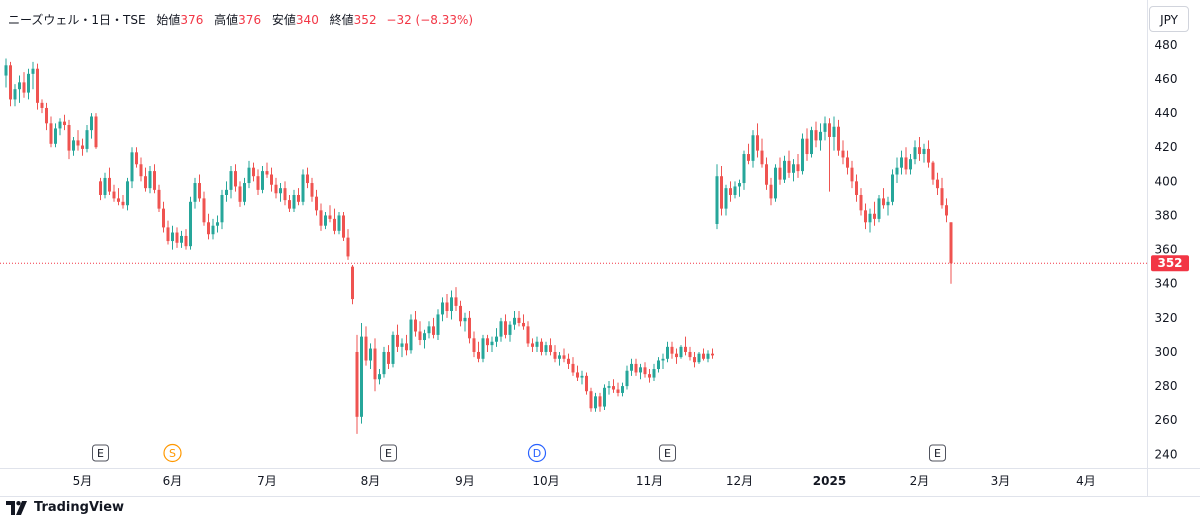 This screenshot has height=529, width=1200. What do you see at coordinates (649, 481) in the screenshot?
I see `time-tick-label: 11月` at bounding box center [649, 481].